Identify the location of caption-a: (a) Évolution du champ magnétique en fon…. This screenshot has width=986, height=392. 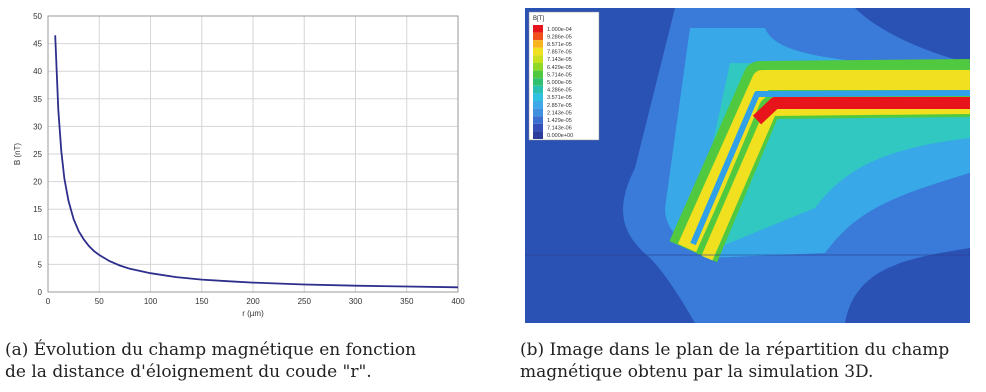
(240, 361).